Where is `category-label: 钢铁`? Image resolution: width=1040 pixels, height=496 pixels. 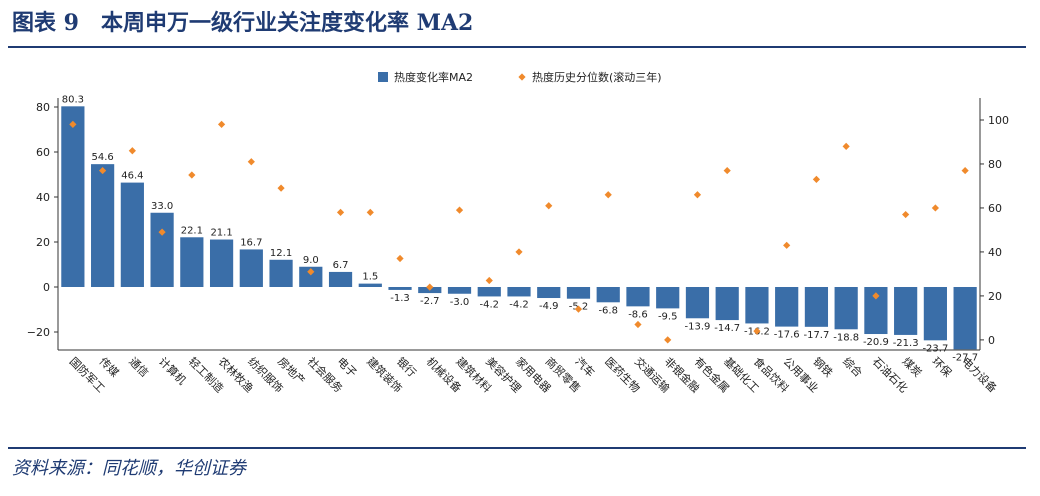 category-label: 钢铁 is located at coordinates (822, 367).